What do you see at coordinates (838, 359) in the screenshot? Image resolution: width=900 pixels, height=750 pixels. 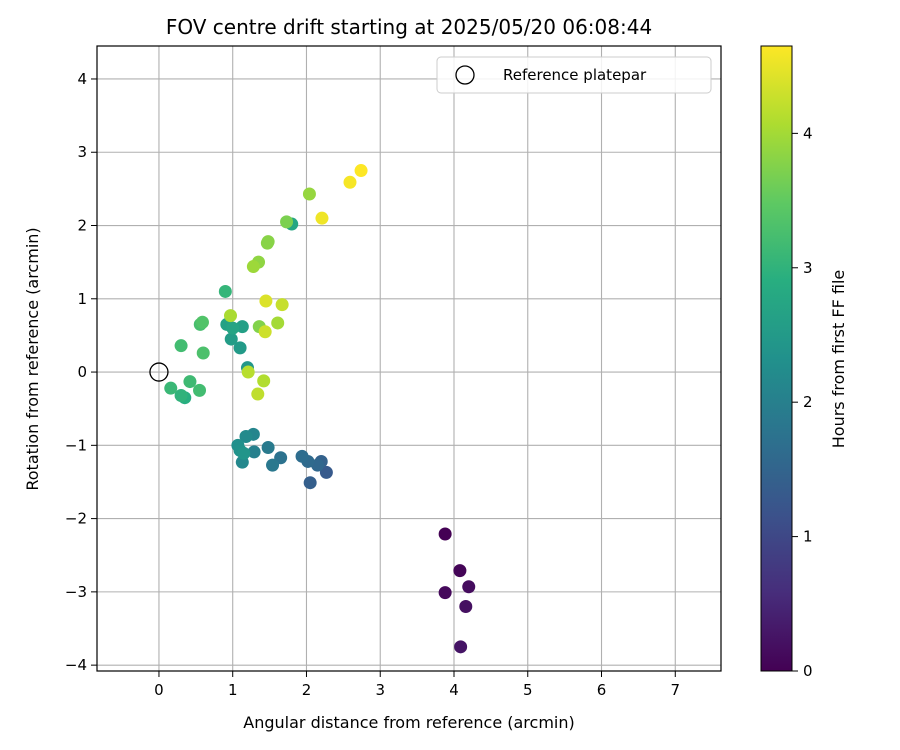 I see `colorbar-label: Hours from first FF file` at bounding box center [838, 359].